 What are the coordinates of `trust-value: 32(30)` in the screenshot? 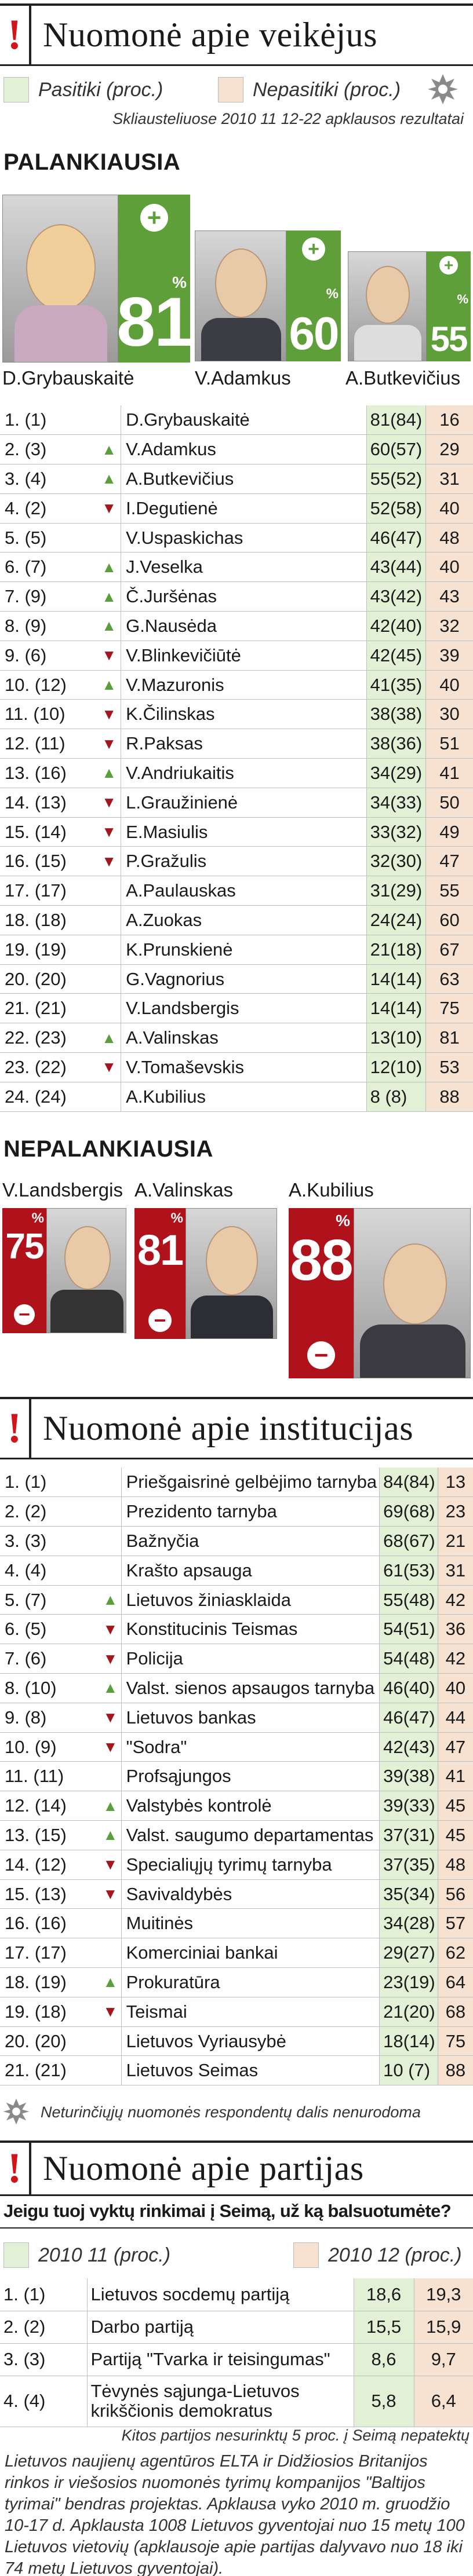 It's located at (396, 861).